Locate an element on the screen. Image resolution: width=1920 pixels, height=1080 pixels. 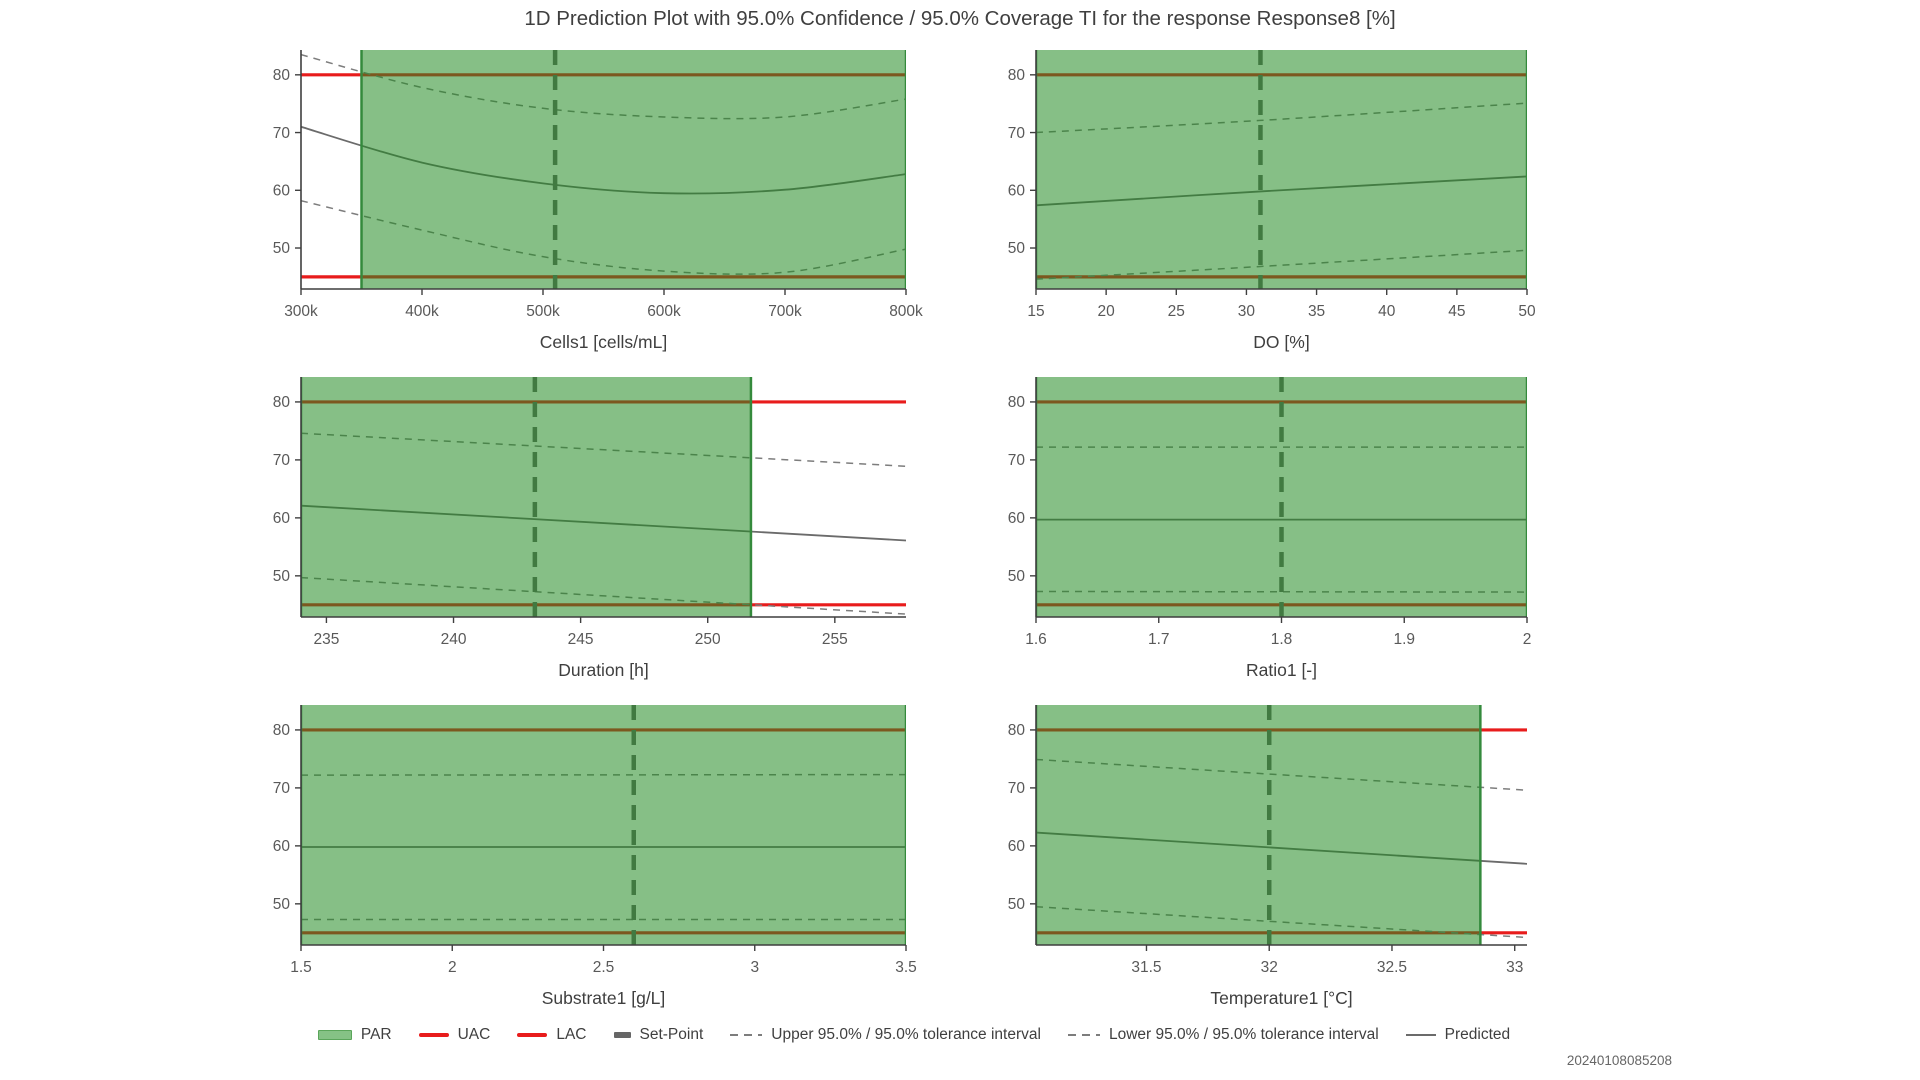
par-legend-swatch is located at coordinates (334, 1035).